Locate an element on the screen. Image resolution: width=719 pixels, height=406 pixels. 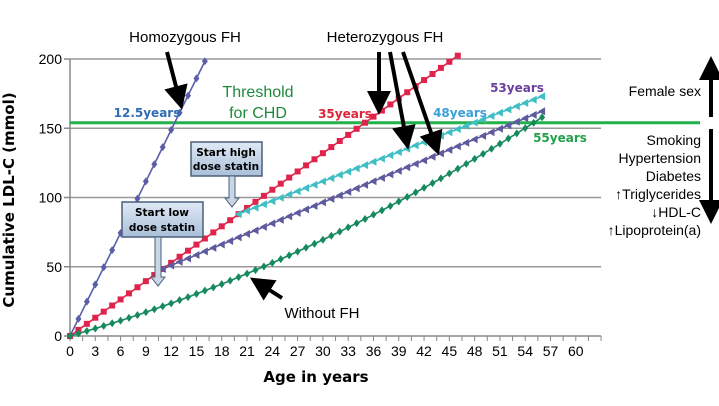
x-tick-label: 18 is located at coordinates (222, 351).